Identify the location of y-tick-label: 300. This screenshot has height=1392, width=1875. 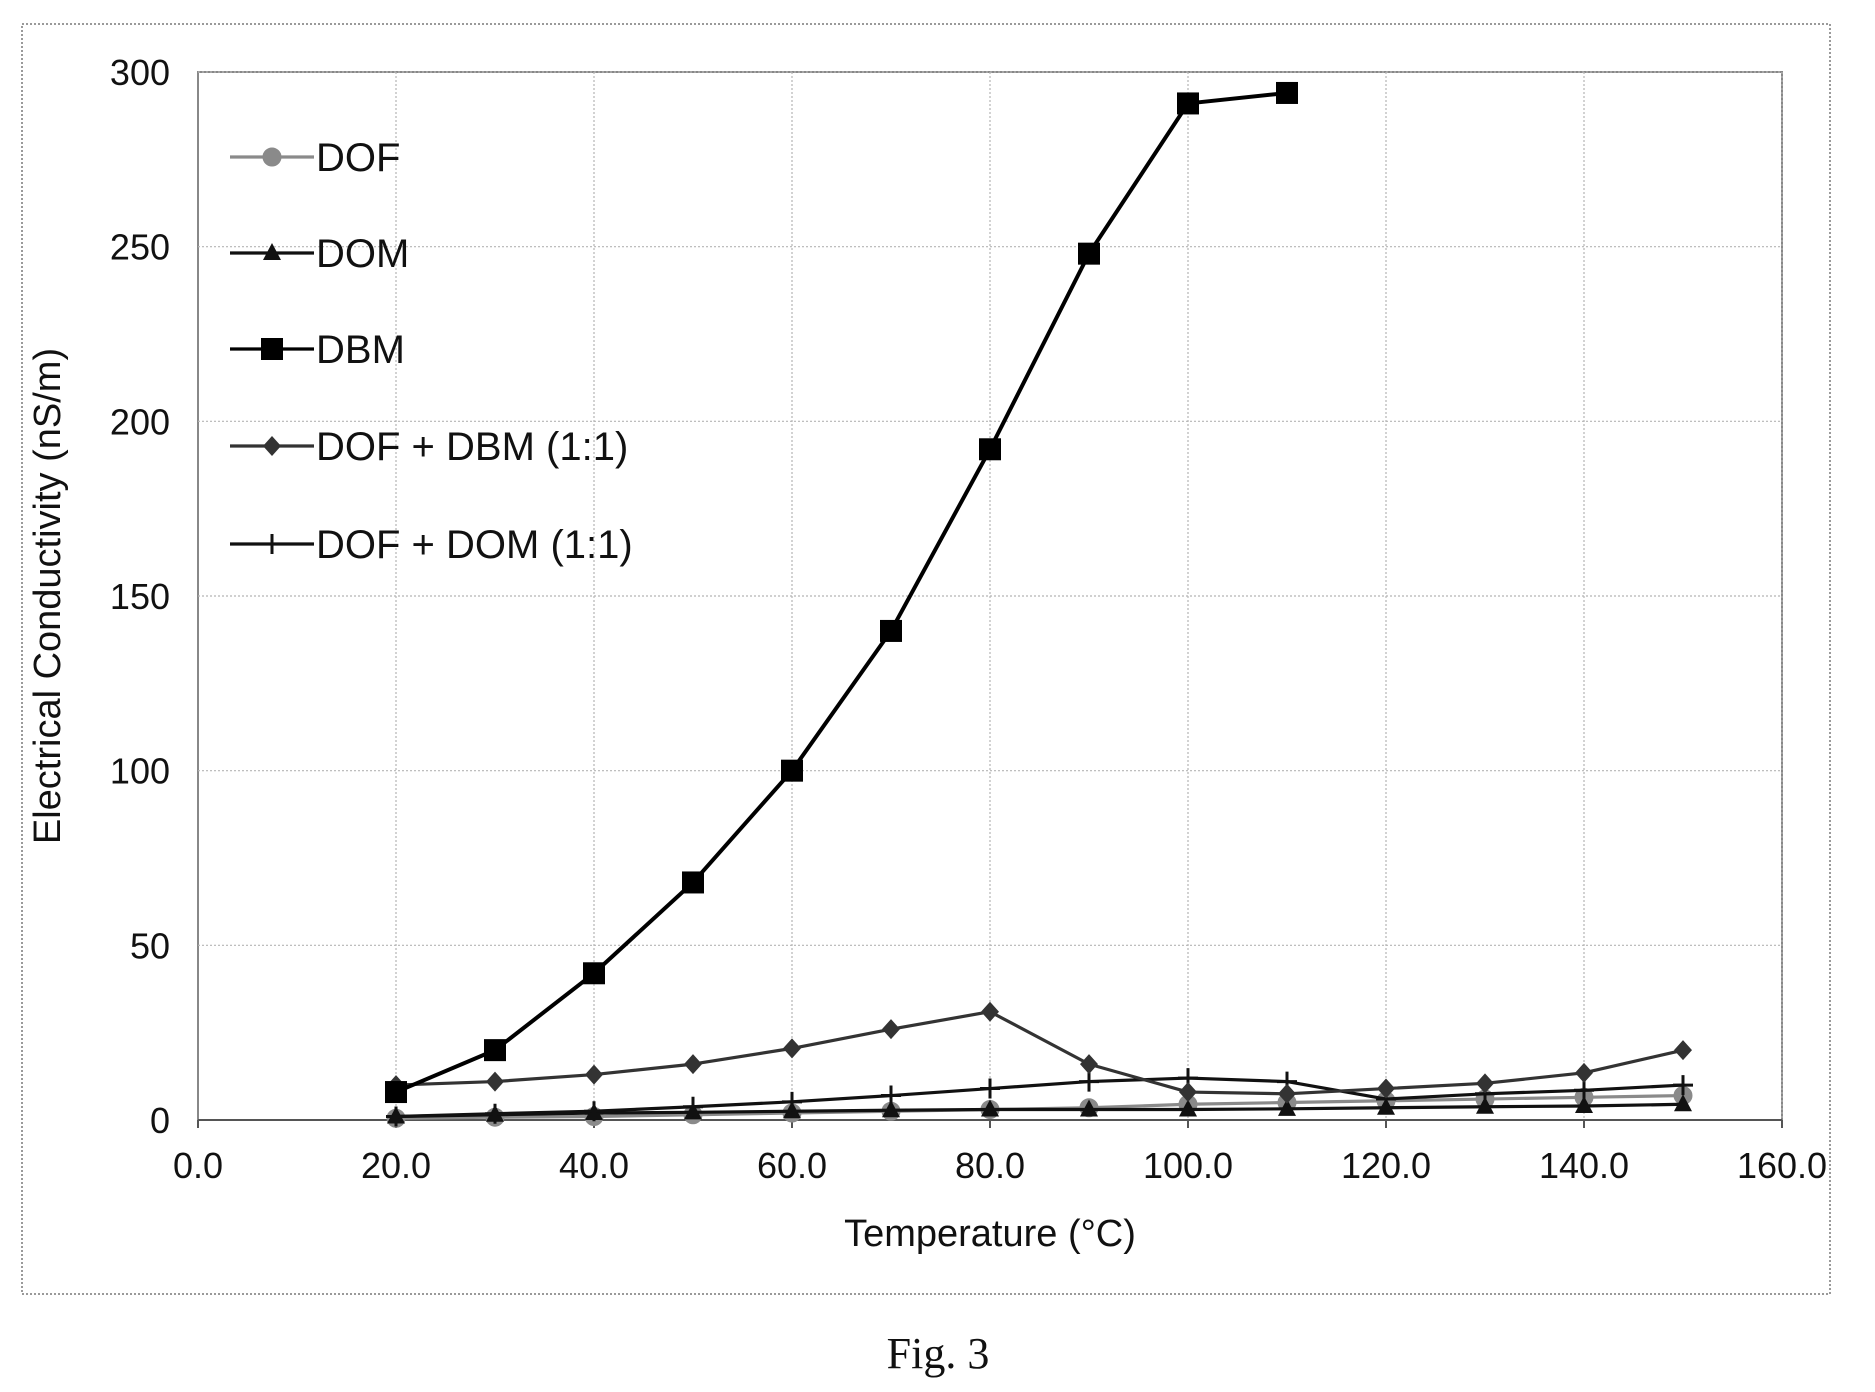
(140, 72).